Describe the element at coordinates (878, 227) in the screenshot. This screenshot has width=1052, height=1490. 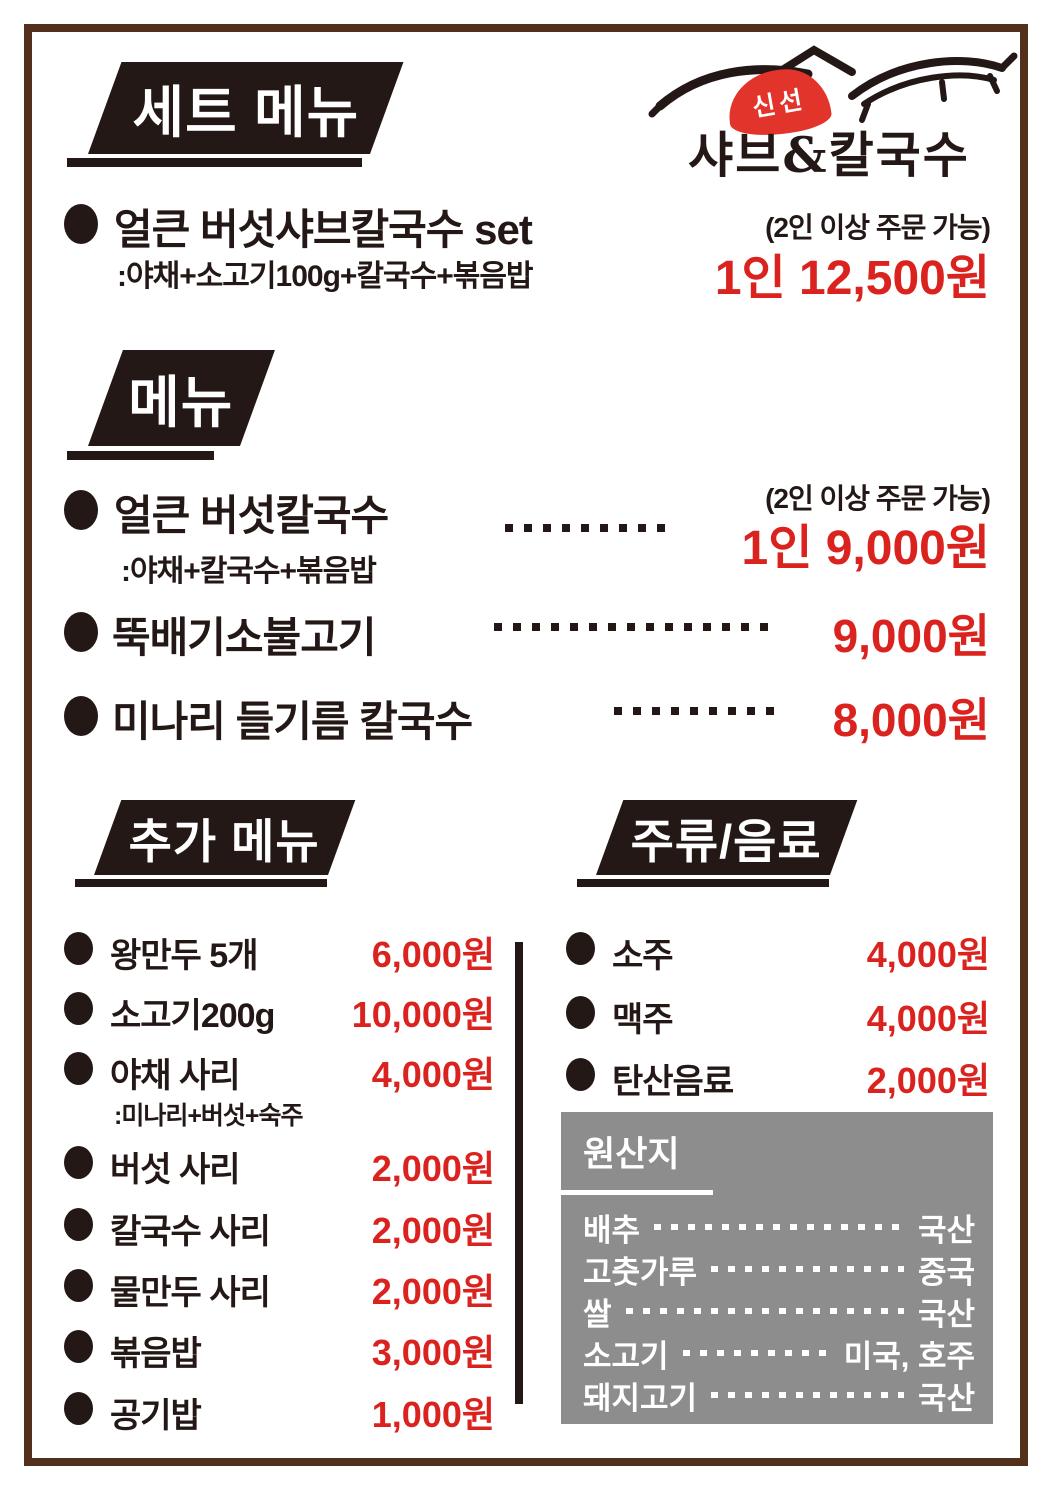
I see `set-item-note: (2인 이상 주문 가능)` at that location.